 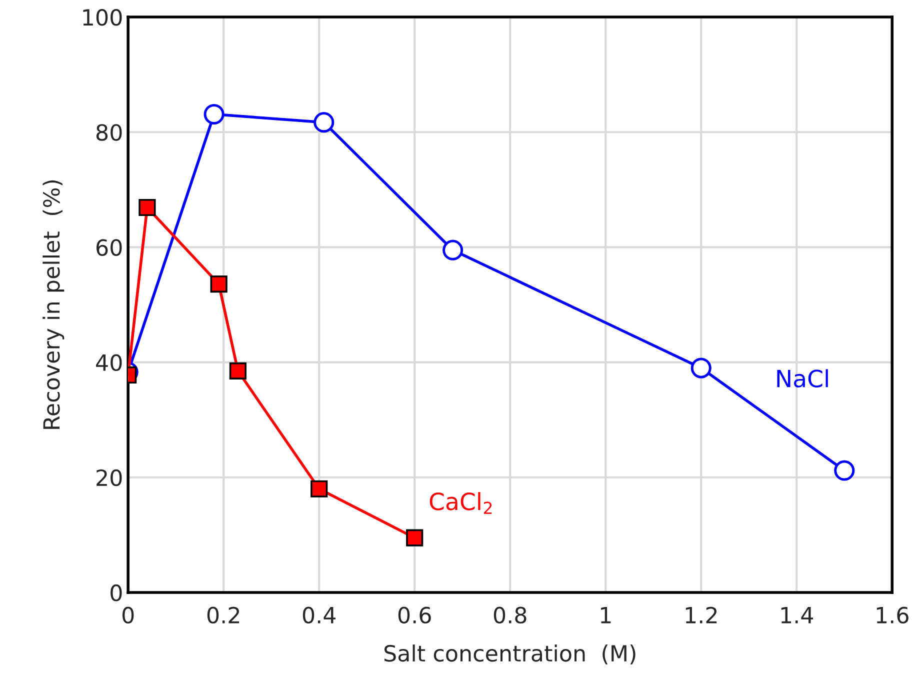 I want to click on x-tick-label: 0.8, so click(x=510, y=615).